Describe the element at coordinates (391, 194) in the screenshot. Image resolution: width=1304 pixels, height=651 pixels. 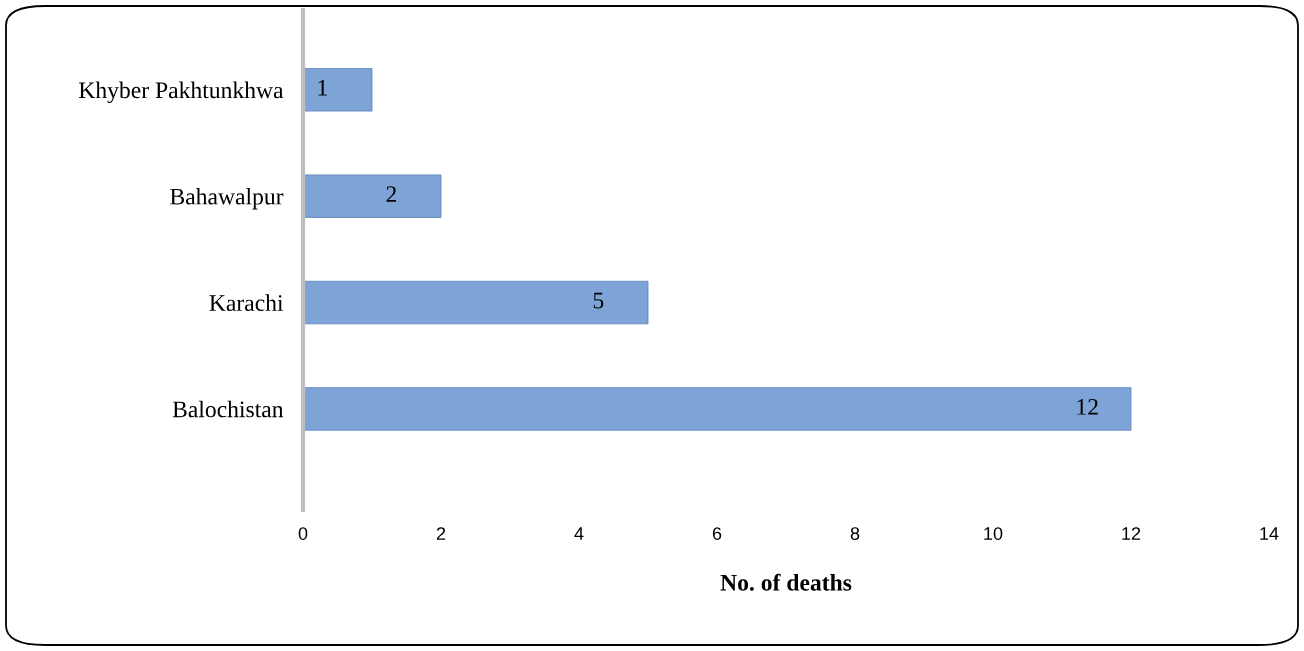
I see `data-label: 2` at that location.